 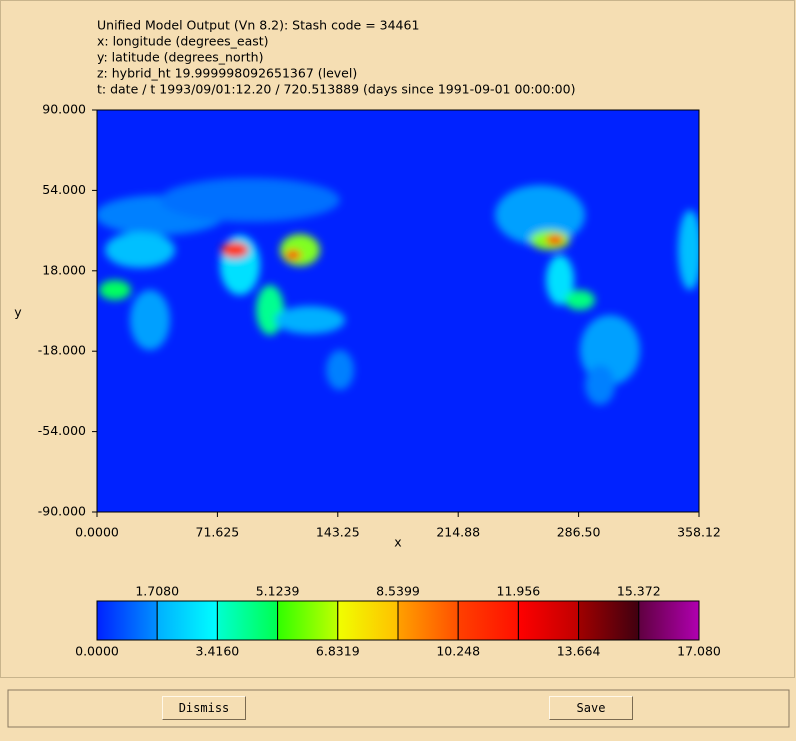 I want to click on x-tick-label: 71.625, so click(x=218, y=532).